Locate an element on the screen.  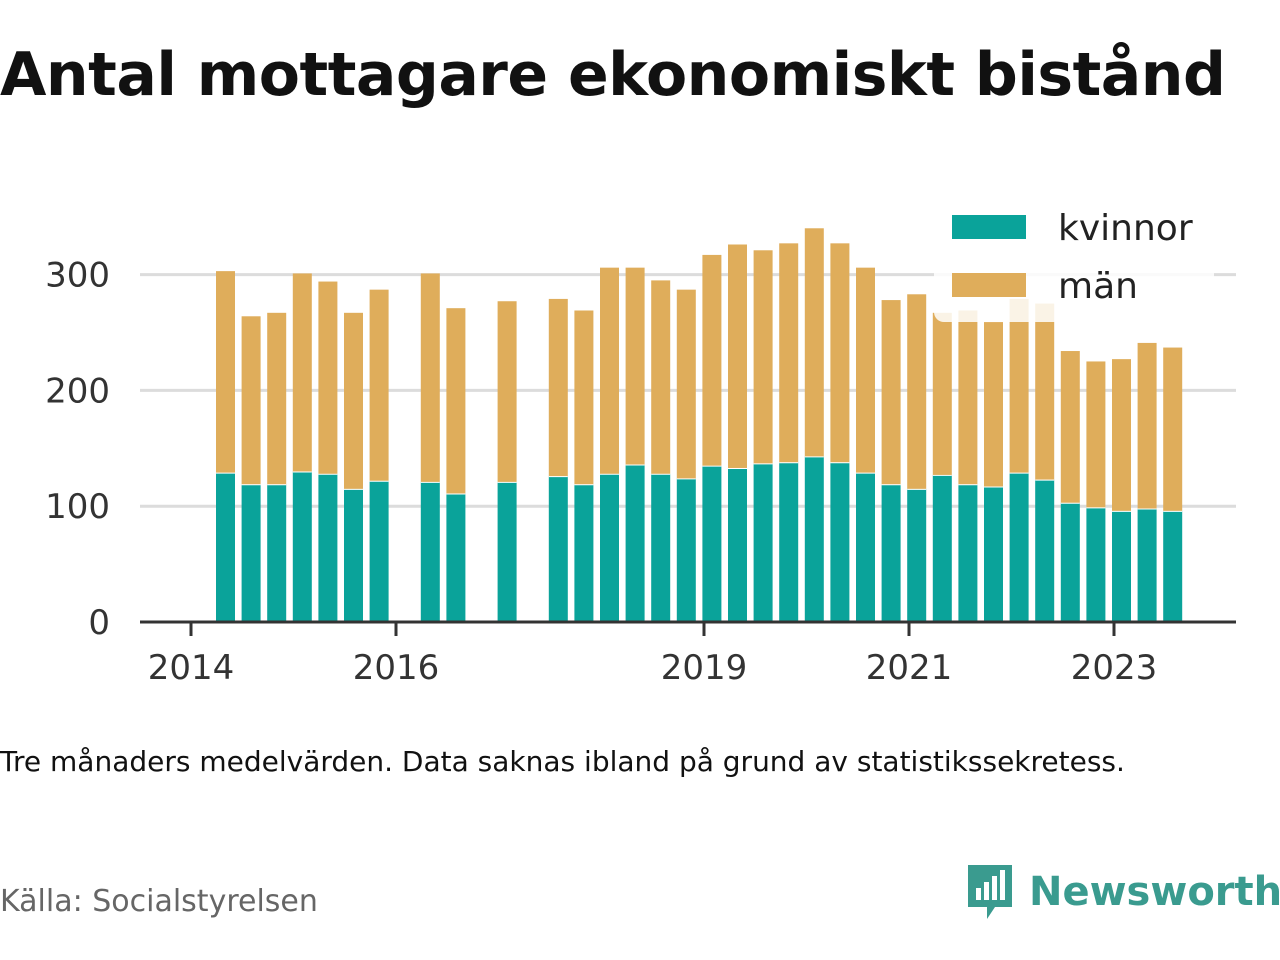
y-tick-label: 200 is located at coordinates (77, 391).